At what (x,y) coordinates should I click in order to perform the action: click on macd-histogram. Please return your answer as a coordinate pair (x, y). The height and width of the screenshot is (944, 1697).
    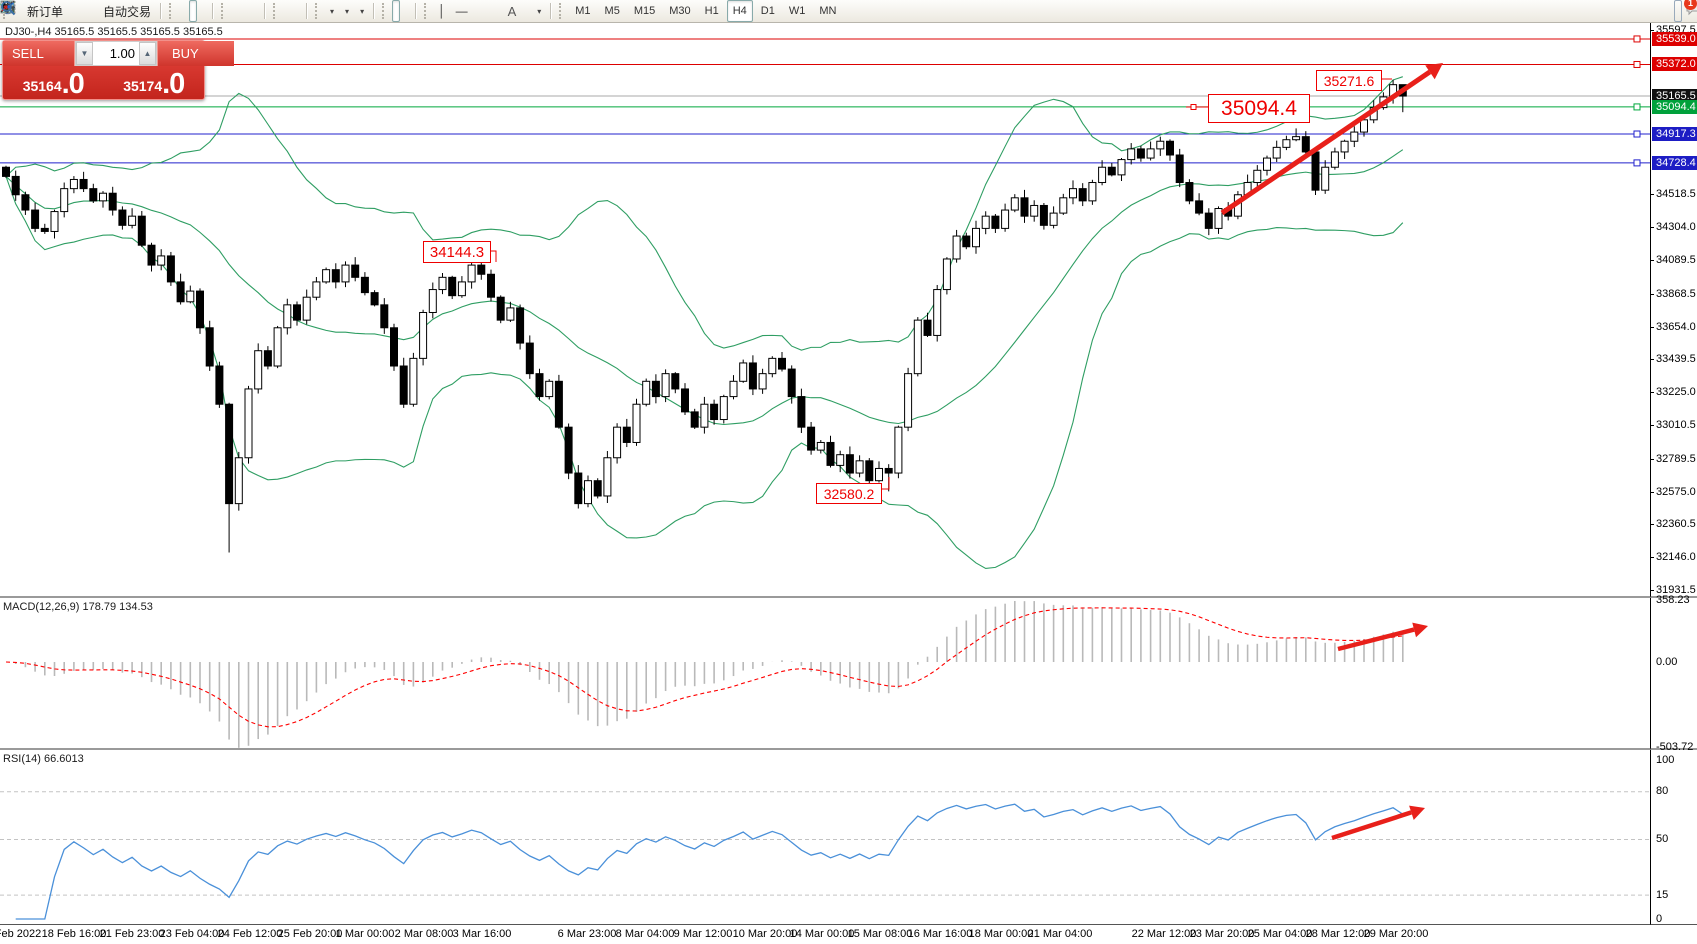
    Looking at the image, I should click on (709, 674).